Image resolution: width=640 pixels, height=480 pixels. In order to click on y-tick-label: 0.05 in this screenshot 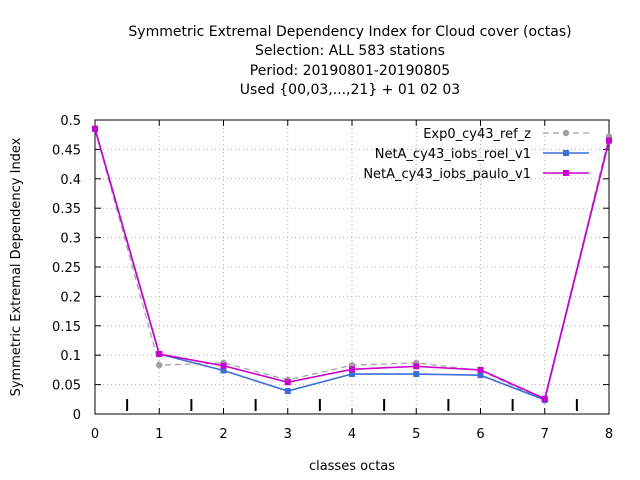, I will do `click(66, 386)`.